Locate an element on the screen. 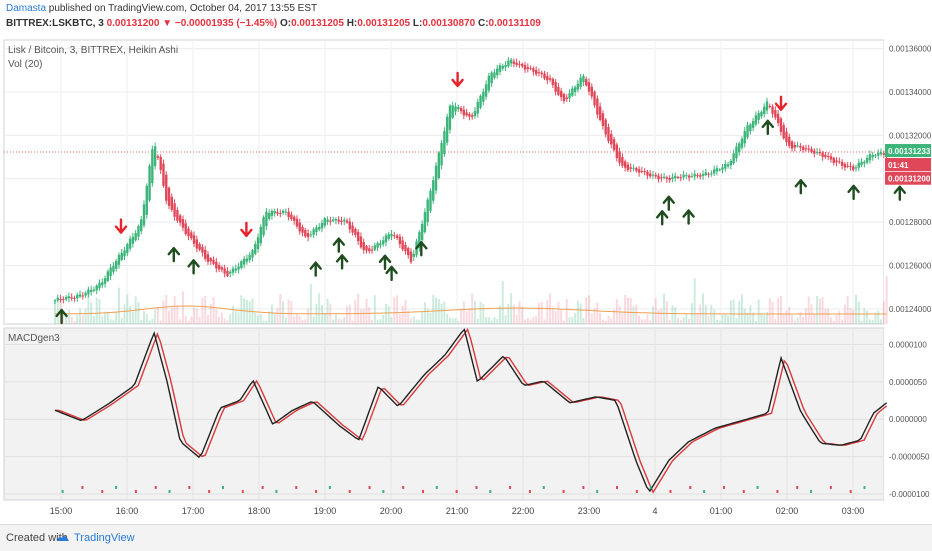 This screenshot has width=932, height=551. macd-axis is located at coordinates (908, 414).